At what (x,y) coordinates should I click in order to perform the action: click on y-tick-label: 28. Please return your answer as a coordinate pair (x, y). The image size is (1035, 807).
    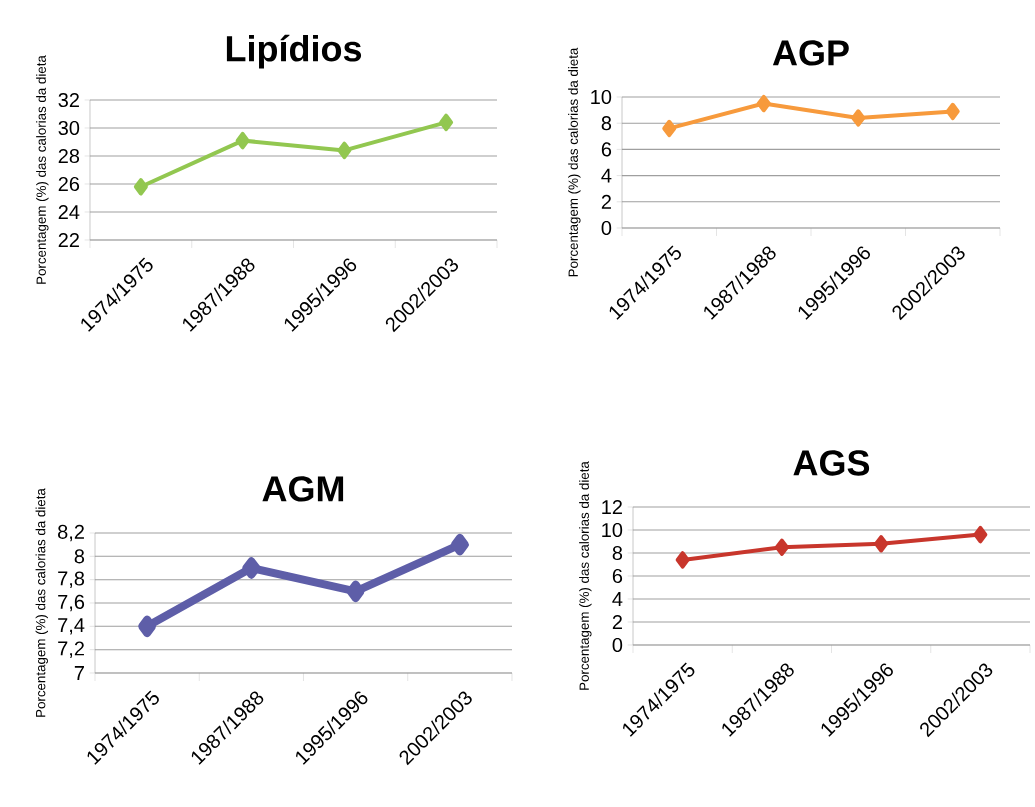
    Looking at the image, I should click on (69, 156).